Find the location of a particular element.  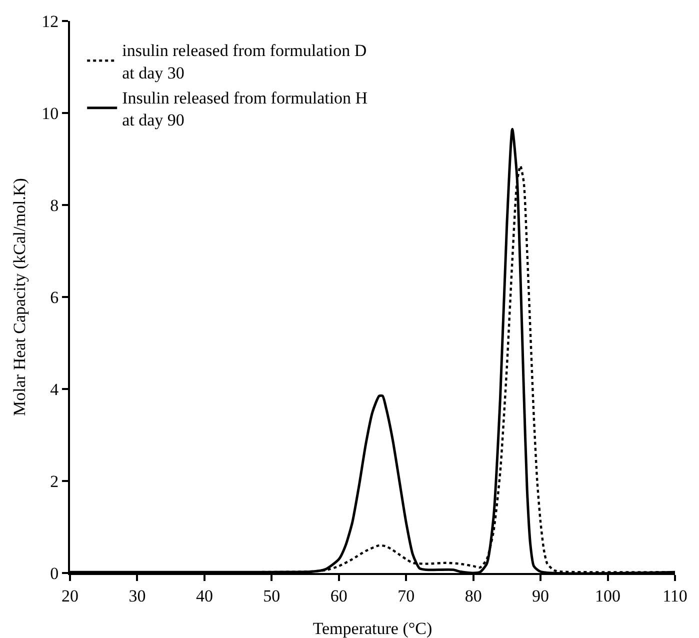

y-axis-title: Molar Heat Capacity (kCal/mol.K) is located at coordinates (19, 297).